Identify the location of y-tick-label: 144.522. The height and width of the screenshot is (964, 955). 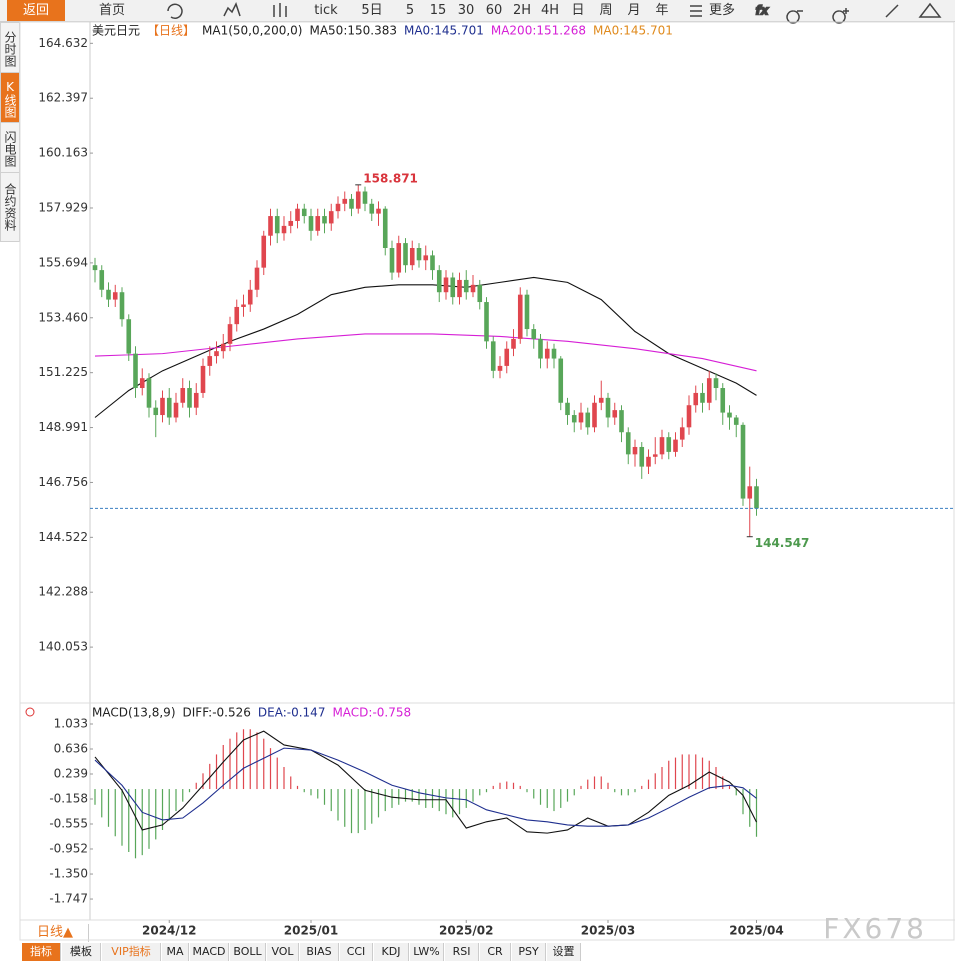
(63, 537).